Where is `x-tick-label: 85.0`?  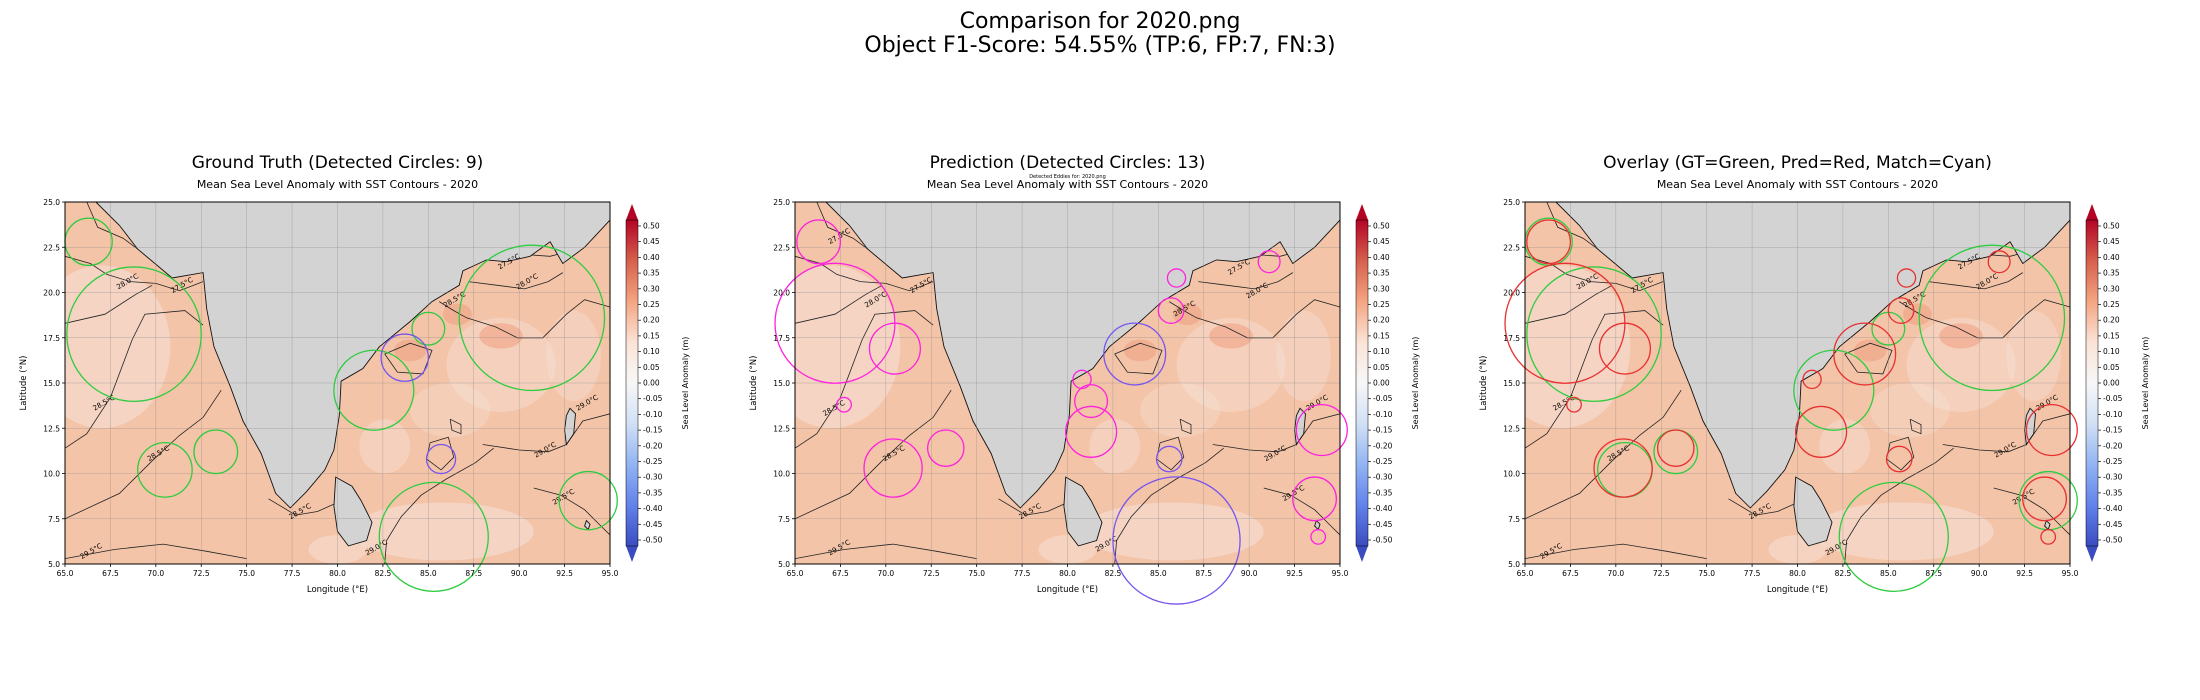
x-tick-label: 85.0 is located at coordinates (428, 573).